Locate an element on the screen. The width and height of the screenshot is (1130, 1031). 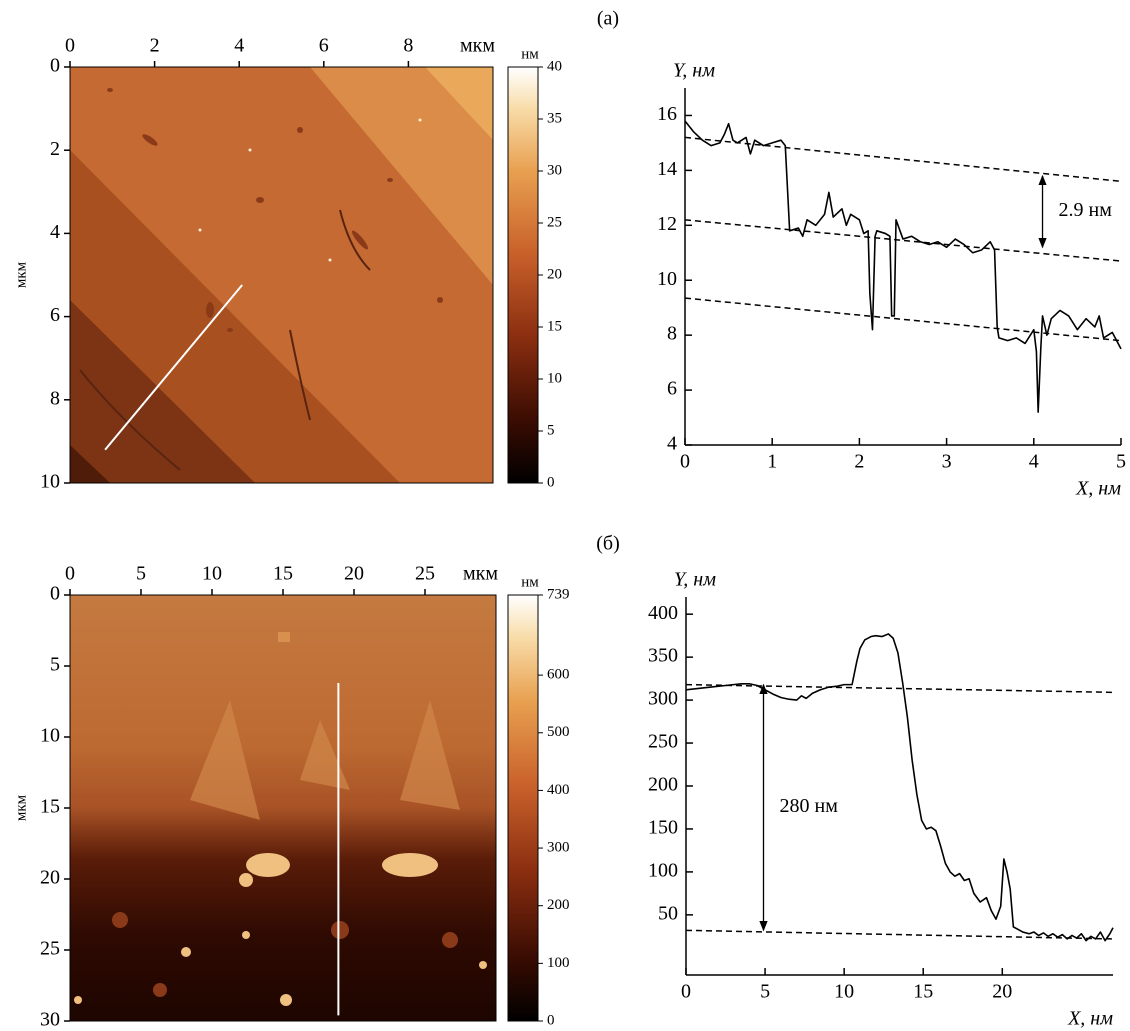
colorbar-tick-label: 15 is located at coordinates (554, 326).